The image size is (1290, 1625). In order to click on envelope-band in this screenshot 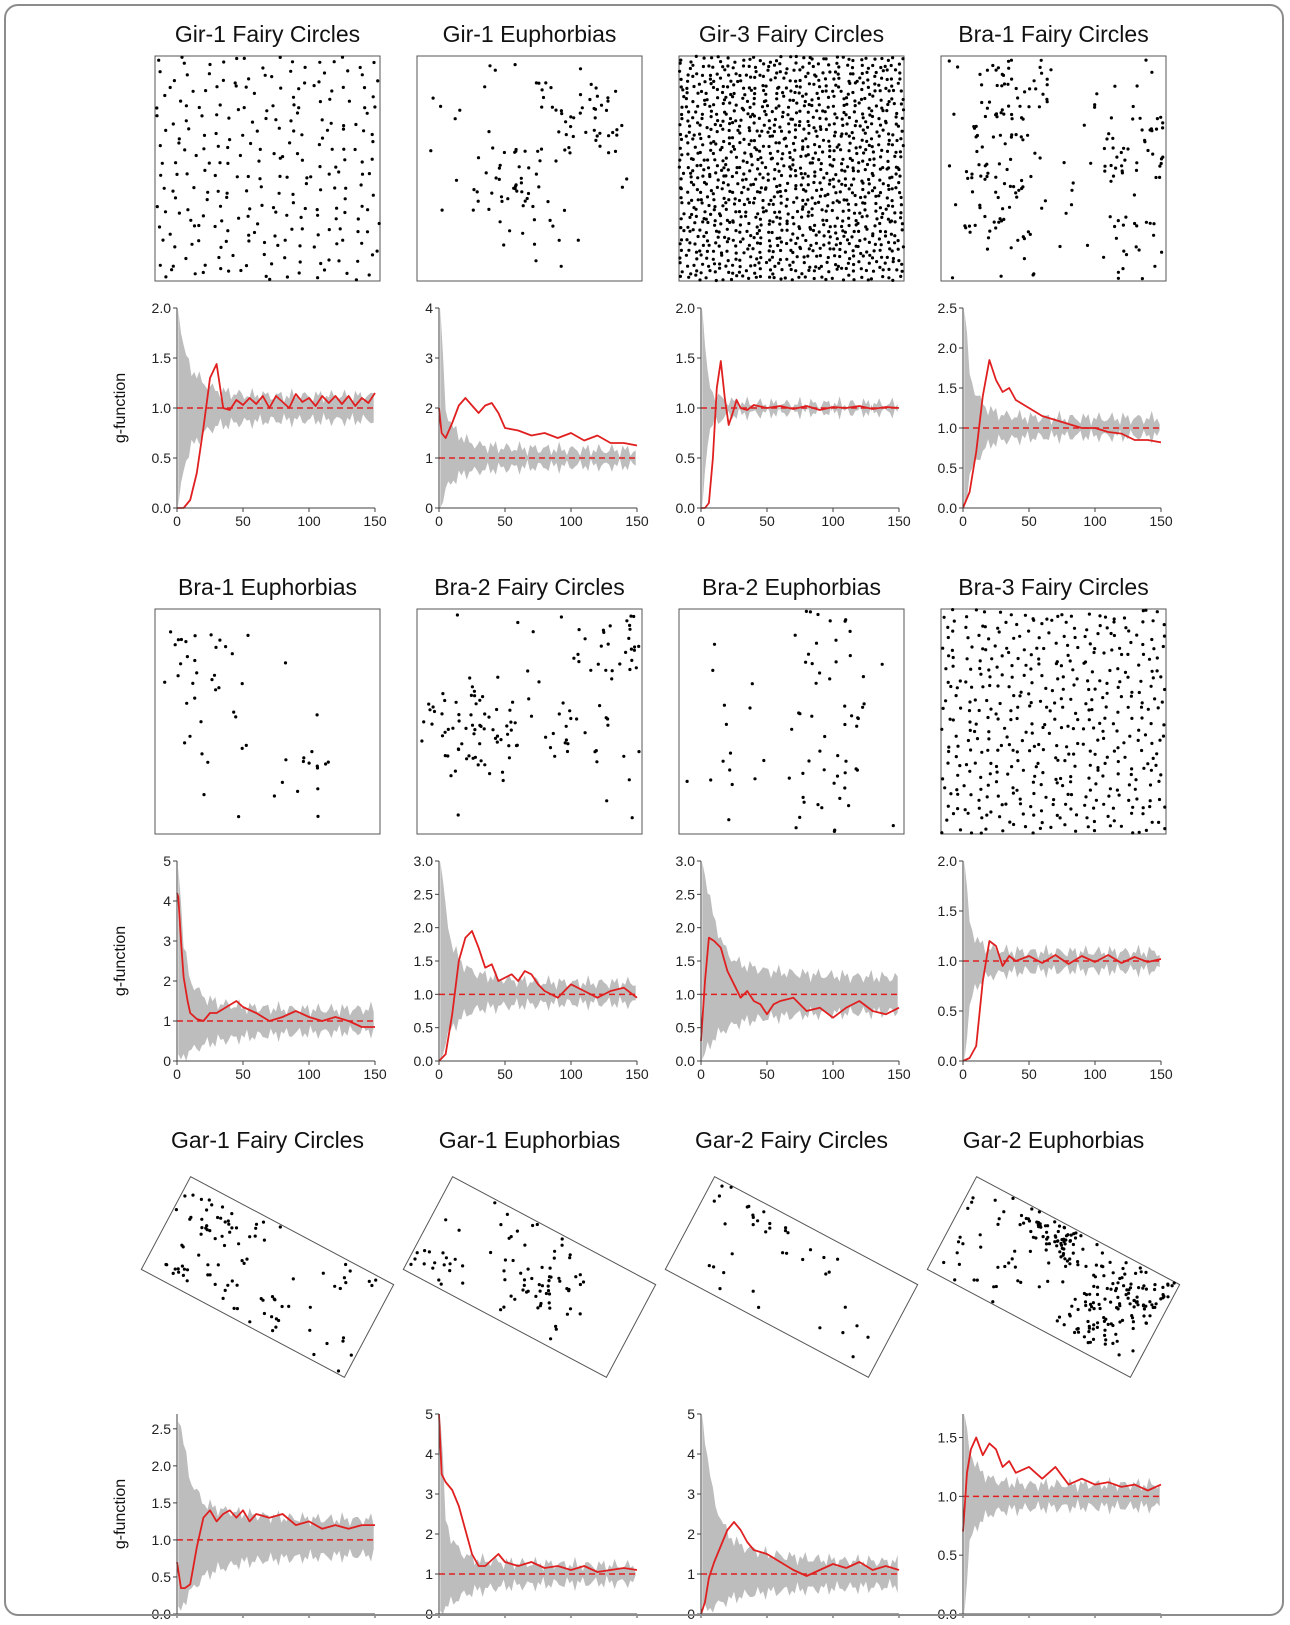, I will do `click(800, 961)`.